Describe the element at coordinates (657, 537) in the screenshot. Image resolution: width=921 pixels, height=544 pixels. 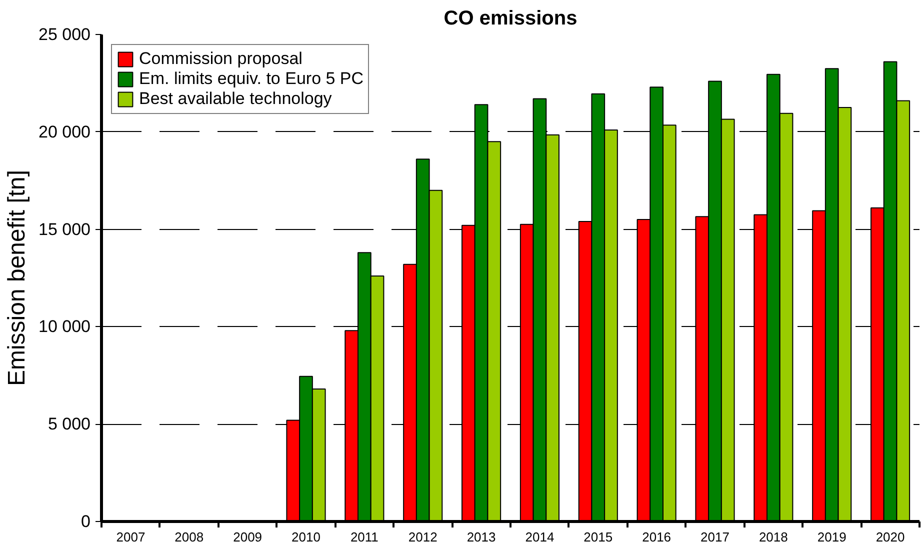
I see `x-tick-label: 2016` at that location.